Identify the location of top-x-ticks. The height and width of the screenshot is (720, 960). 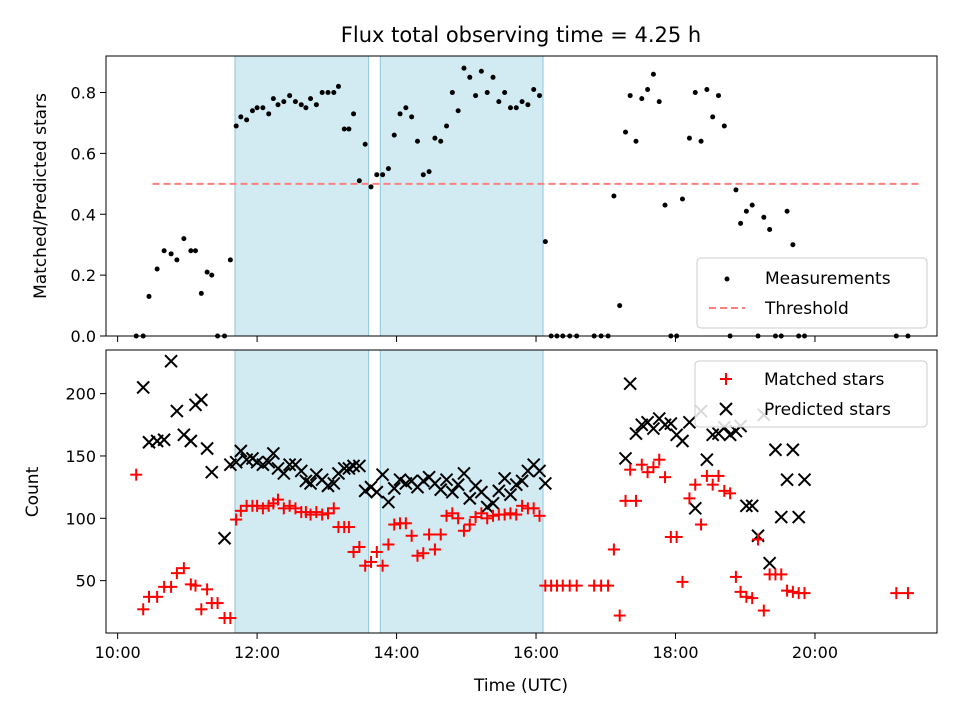
(466, 339).